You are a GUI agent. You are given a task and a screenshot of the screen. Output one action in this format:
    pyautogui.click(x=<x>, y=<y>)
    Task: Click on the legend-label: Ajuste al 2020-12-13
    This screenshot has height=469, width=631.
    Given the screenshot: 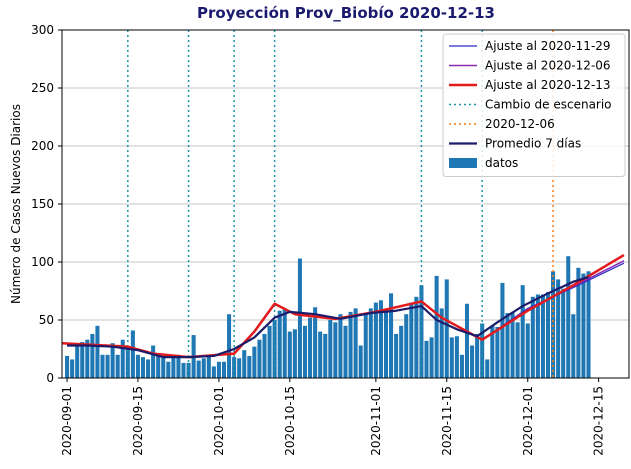 What is the action you would take?
    pyautogui.click(x=548, y=85)
    